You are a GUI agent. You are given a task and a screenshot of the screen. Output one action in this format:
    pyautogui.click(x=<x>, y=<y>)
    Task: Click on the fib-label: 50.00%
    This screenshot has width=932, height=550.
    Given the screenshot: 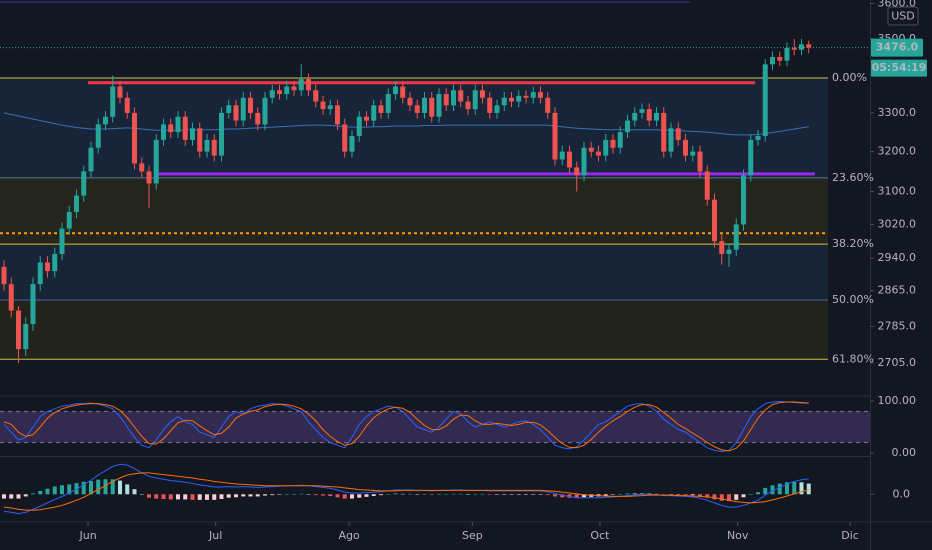 What is the action you would take?
    pyautogui.click(x=853, y=299)
    